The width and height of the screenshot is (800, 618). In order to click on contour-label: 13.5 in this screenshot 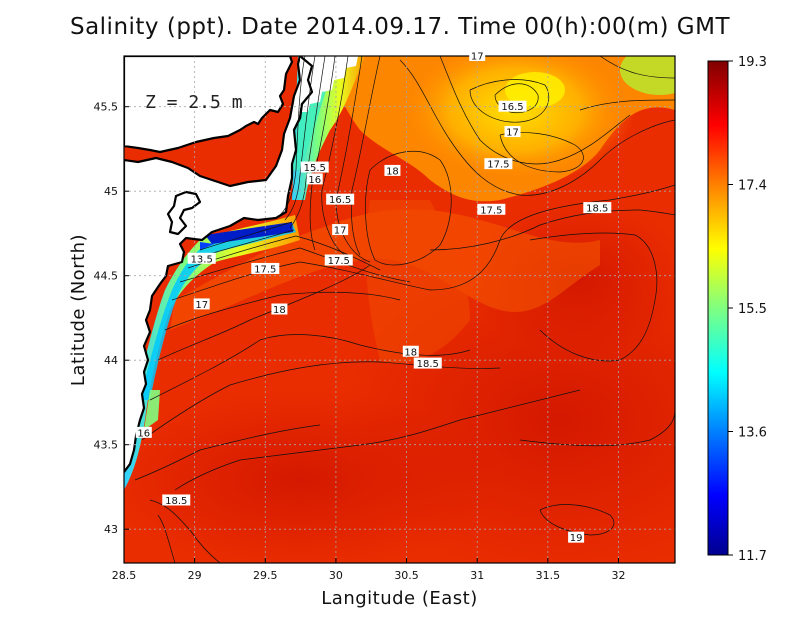, I will do `click(201, 258)`.